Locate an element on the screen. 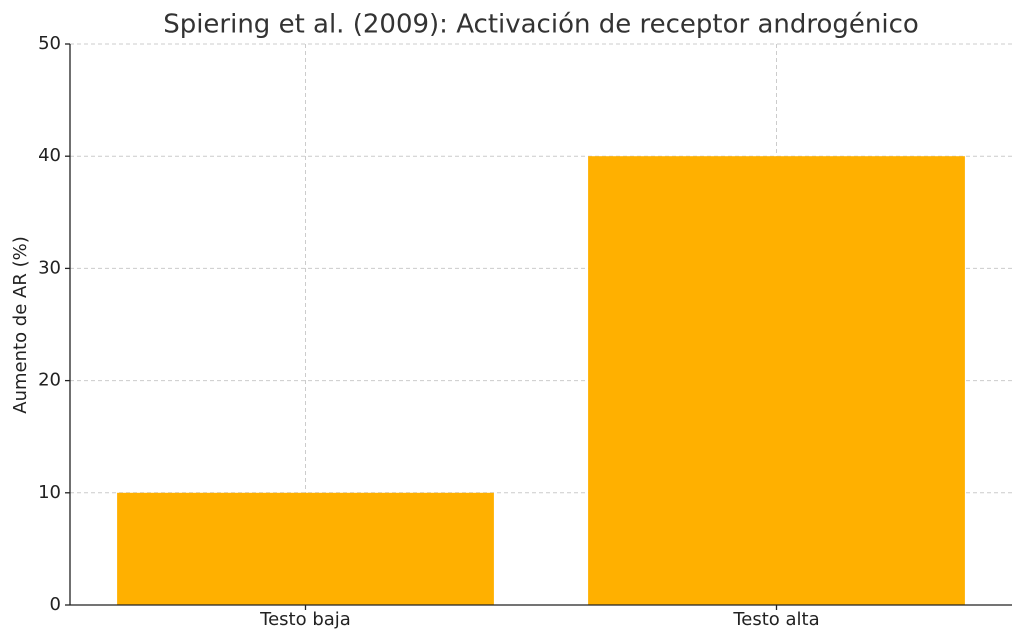 The height and width of the screenshot is (643, 1024). x-tick-label: Testo alta is located at coordinates (775, 619).